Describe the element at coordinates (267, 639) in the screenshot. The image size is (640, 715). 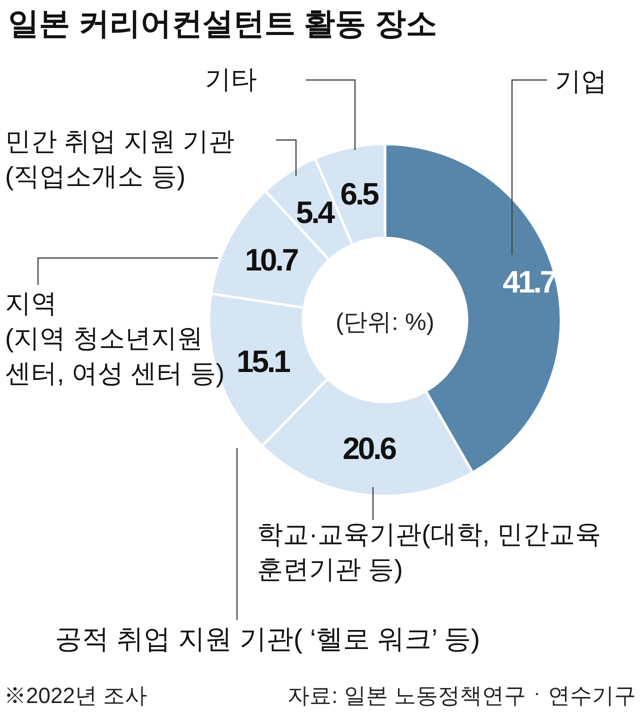
I see `slice-label: 공적 취업 지원 기관( ‘헬로 워크’ 등)` at that location.